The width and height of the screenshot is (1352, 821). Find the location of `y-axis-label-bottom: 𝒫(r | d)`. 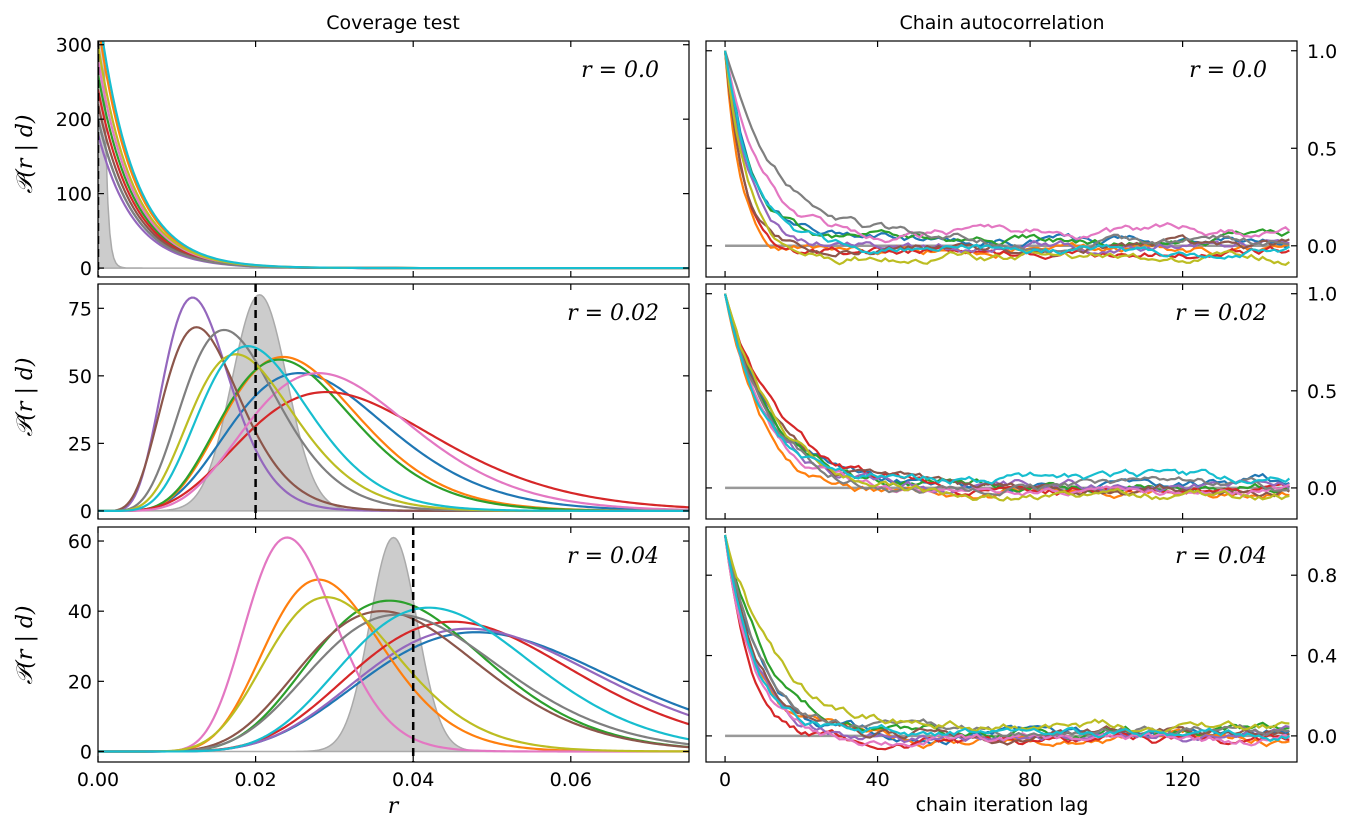

y-axis-label-bottom: 𝒫(r | d) is located at coordinates (25, 644).